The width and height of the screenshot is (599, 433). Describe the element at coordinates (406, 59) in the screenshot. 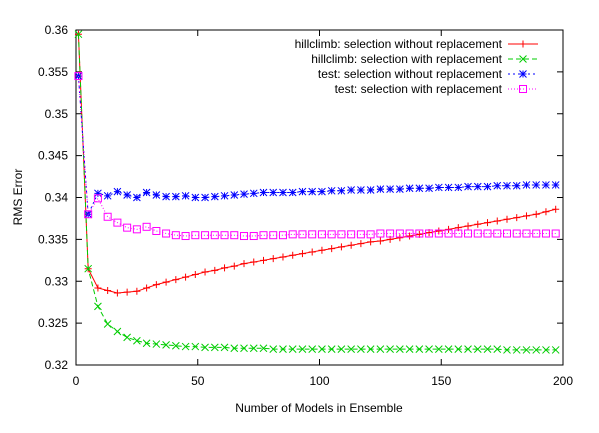

I see `legend-label: hillclimb: selection with replacement` at that location.